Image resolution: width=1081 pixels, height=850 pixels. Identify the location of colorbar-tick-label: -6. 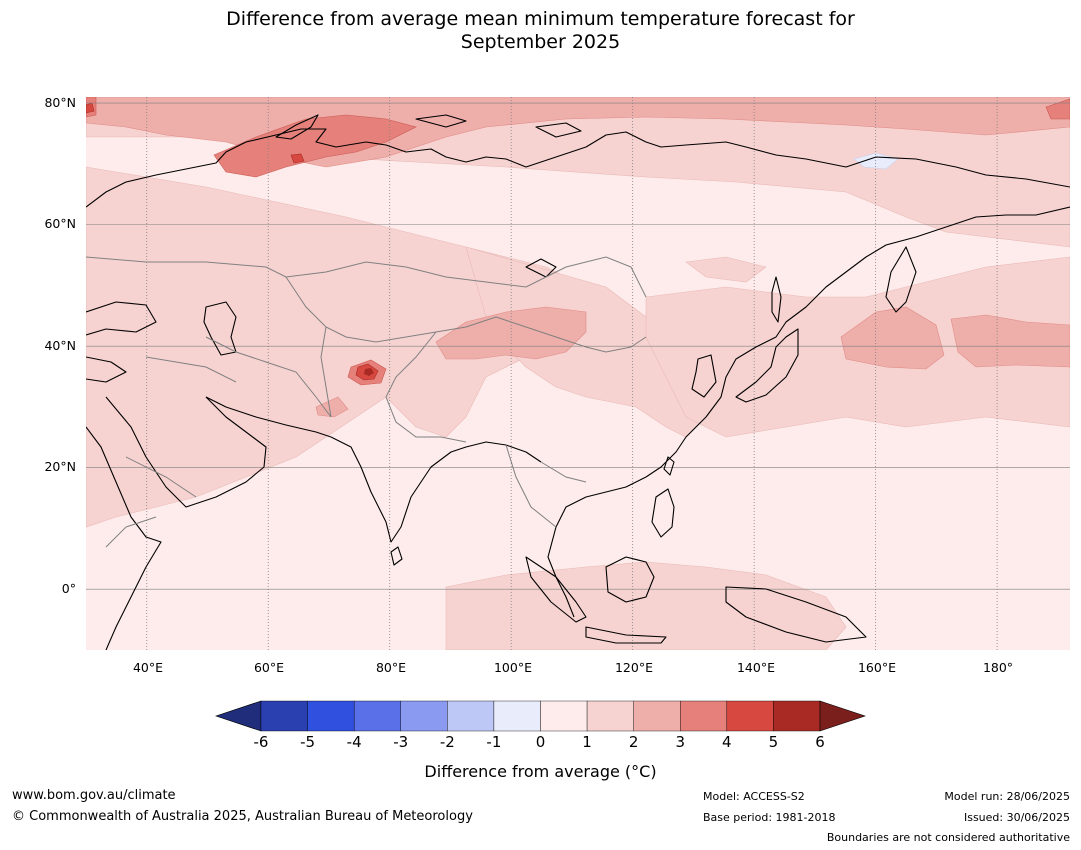
(261, 742).